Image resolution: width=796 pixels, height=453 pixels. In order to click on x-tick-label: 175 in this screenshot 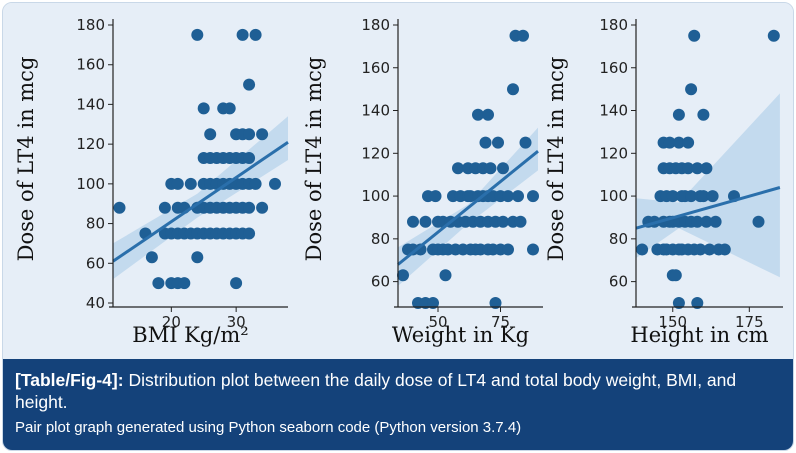, I will do `click(749, 322)`.